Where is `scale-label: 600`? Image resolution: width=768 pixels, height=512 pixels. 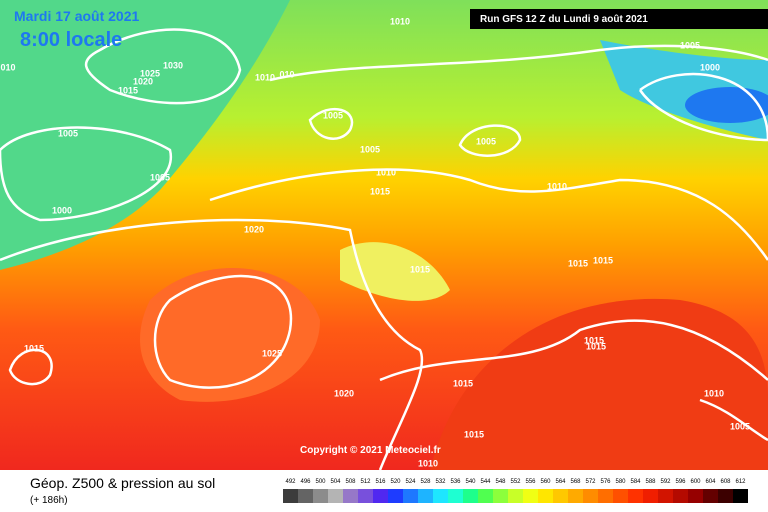 scale-label: 600 is located at coordinates (695, 482).